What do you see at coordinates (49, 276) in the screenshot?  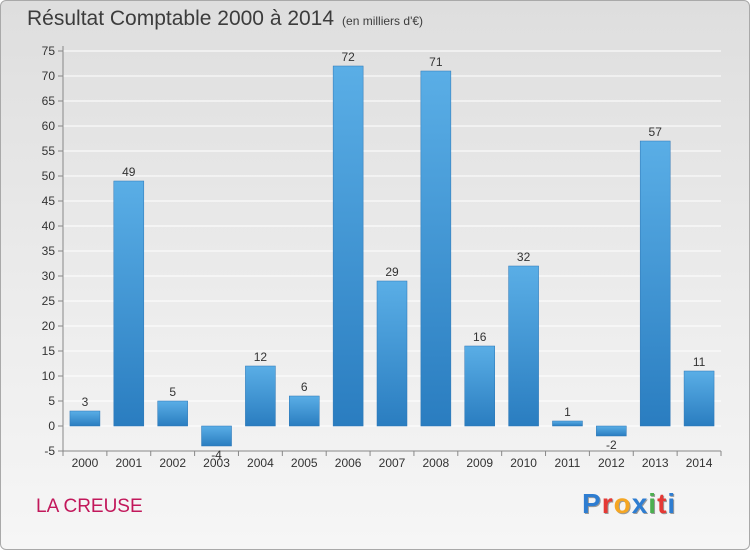 I see `y-tick-label: 30` at bounding box center [49, 276].